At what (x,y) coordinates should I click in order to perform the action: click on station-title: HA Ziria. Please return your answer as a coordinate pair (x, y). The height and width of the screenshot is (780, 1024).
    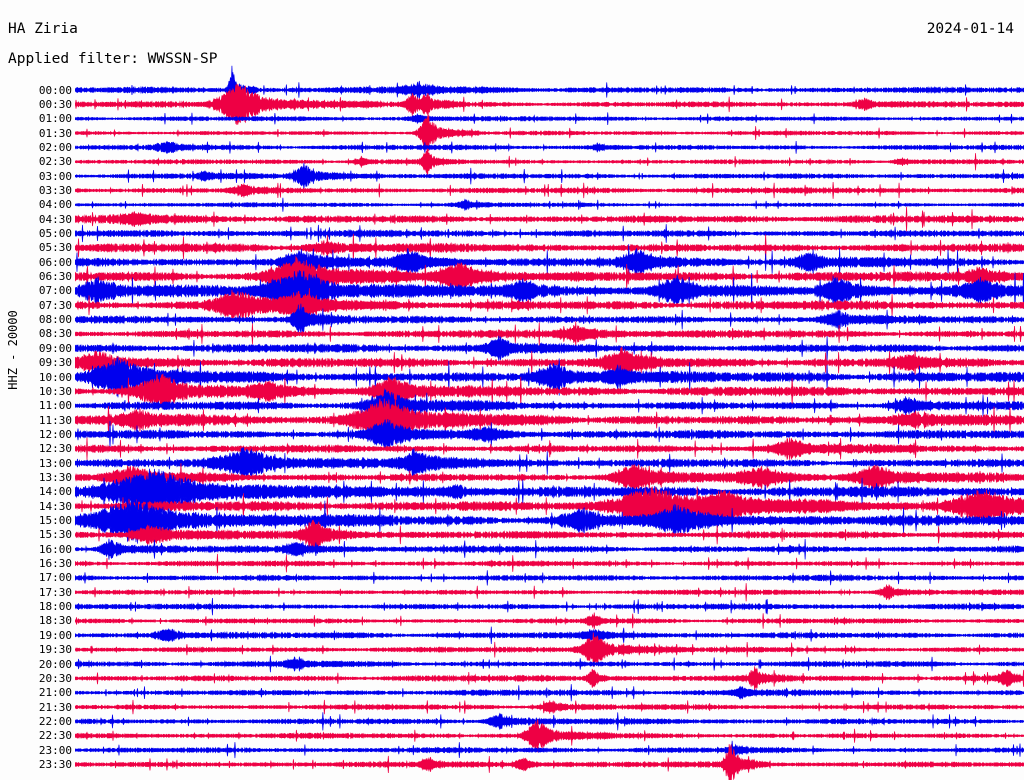
    Looking at the image, I should click on (43, 29).